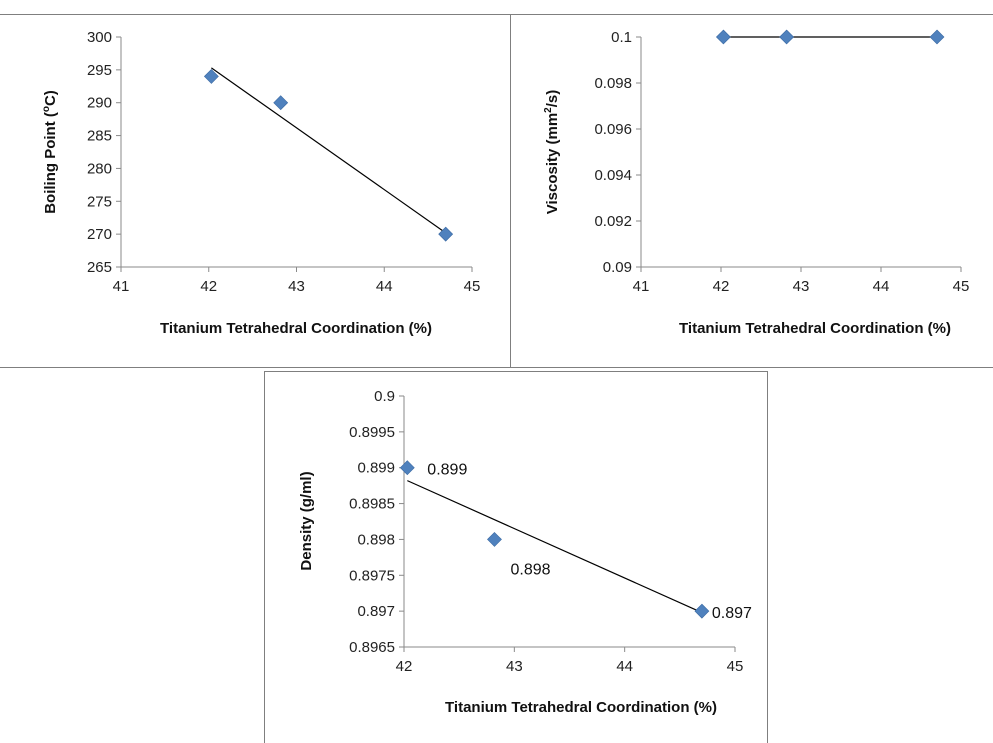 Image resolution: width=993 pixels, height=743 pixels. What do you see at coordinates (99, 234) in the screenshot?
I see `y-tick-label: 270` at bounding box center [99, 234].